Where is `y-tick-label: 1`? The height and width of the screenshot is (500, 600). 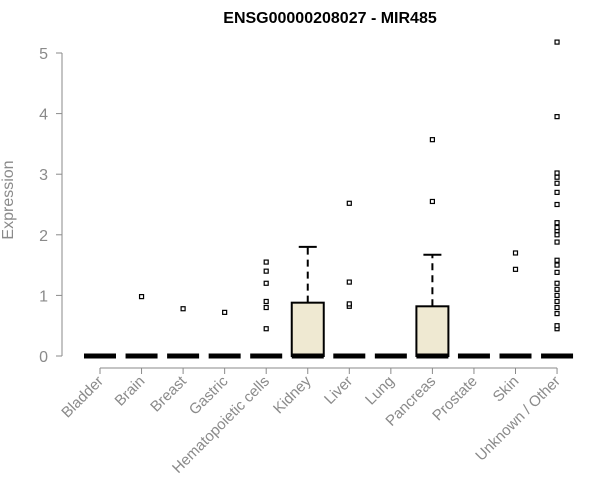
y-tick-label: 1 is located at coordinates (43, 296).